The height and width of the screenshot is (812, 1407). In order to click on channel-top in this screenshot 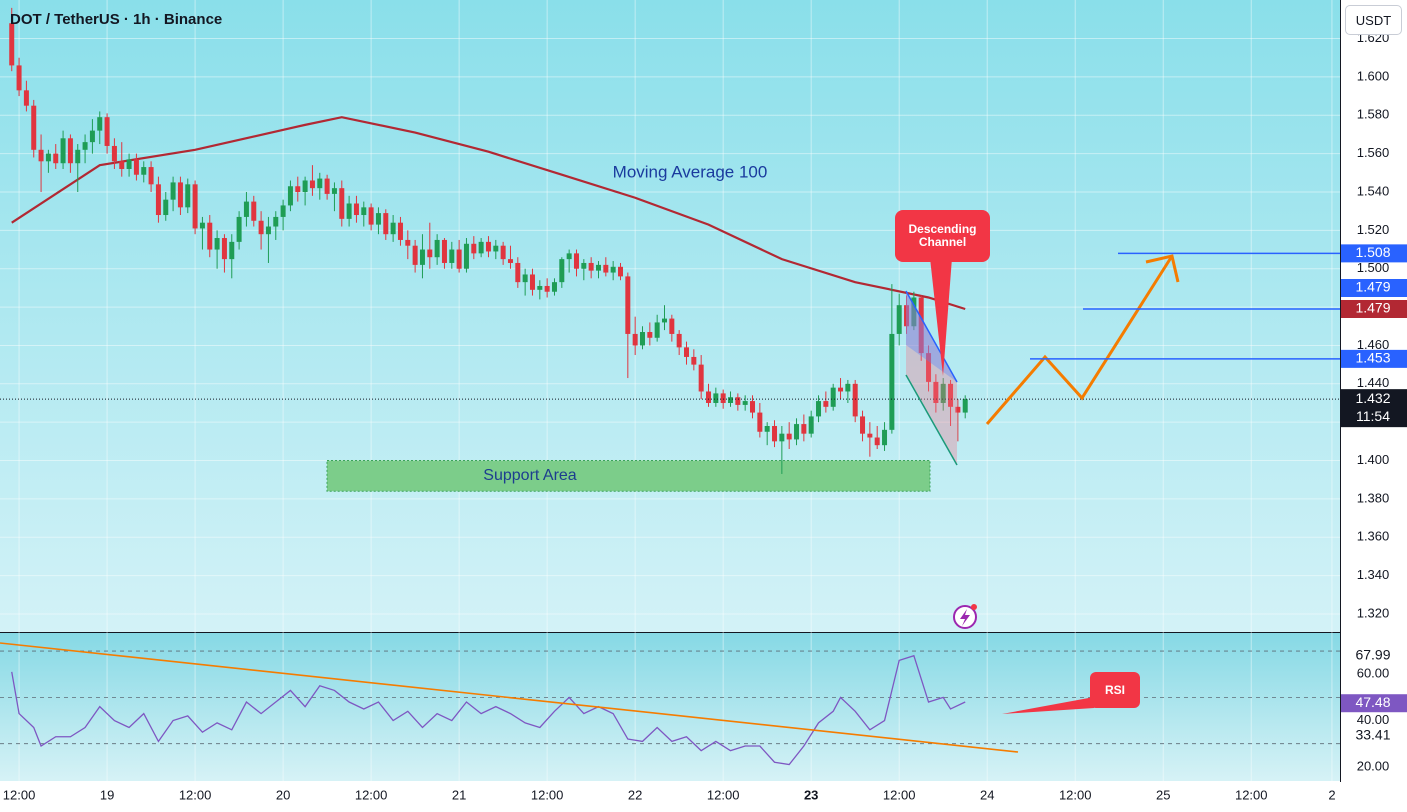, I will do `click(931, 336)`.